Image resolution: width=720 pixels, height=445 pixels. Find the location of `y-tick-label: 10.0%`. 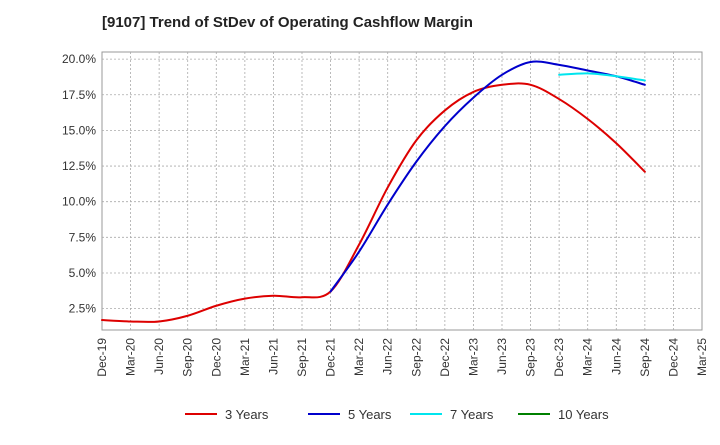

y-tick-label: 10.0% is located at coordinates (79, 202).